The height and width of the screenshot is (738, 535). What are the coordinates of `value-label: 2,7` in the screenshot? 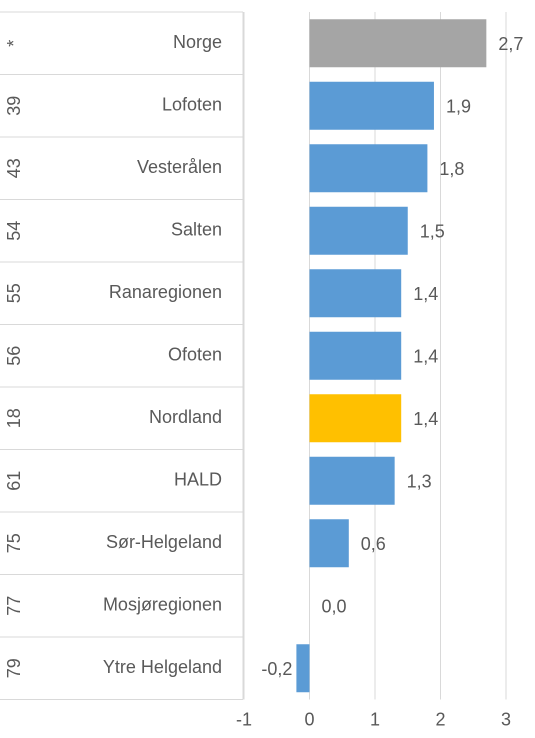 It's located at (510, 44).